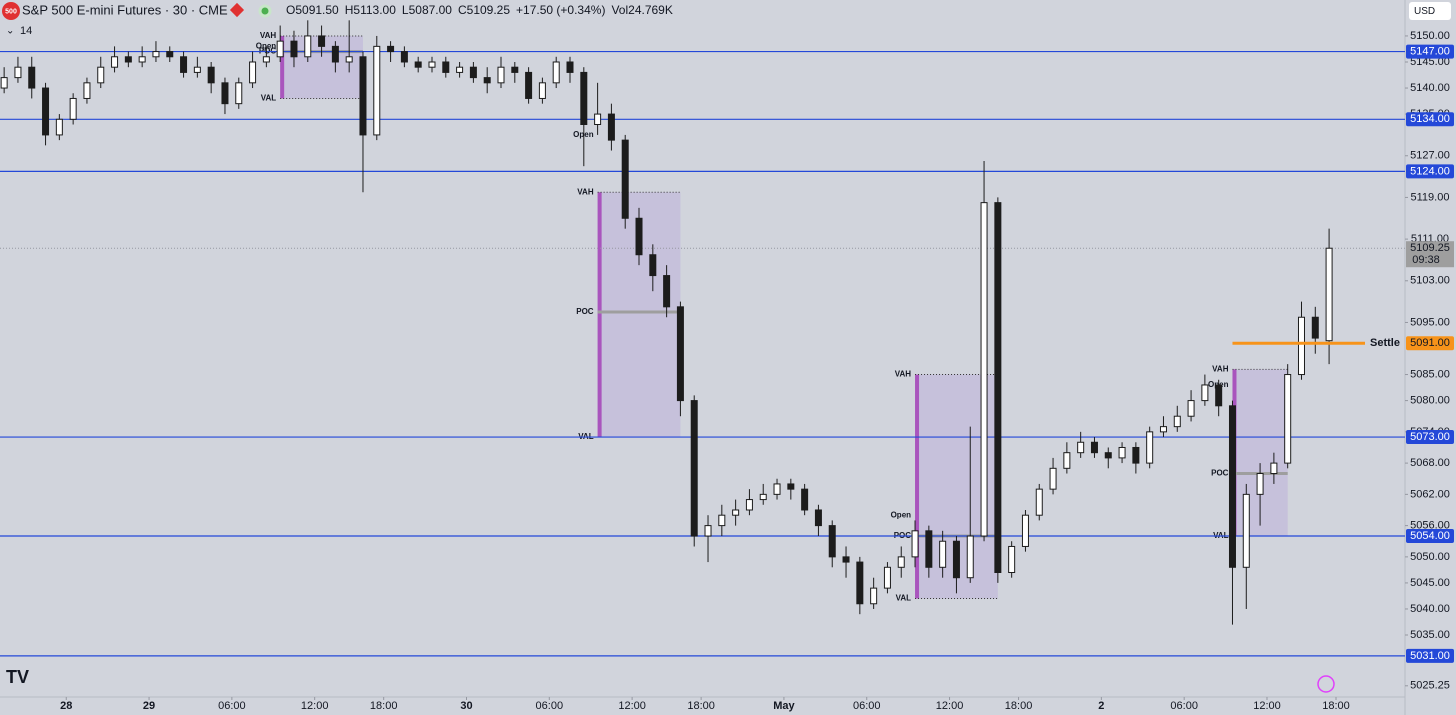 The image size is (1456, 715). I want to click on y-tick-label: 5150.00, so click(1430, 36).